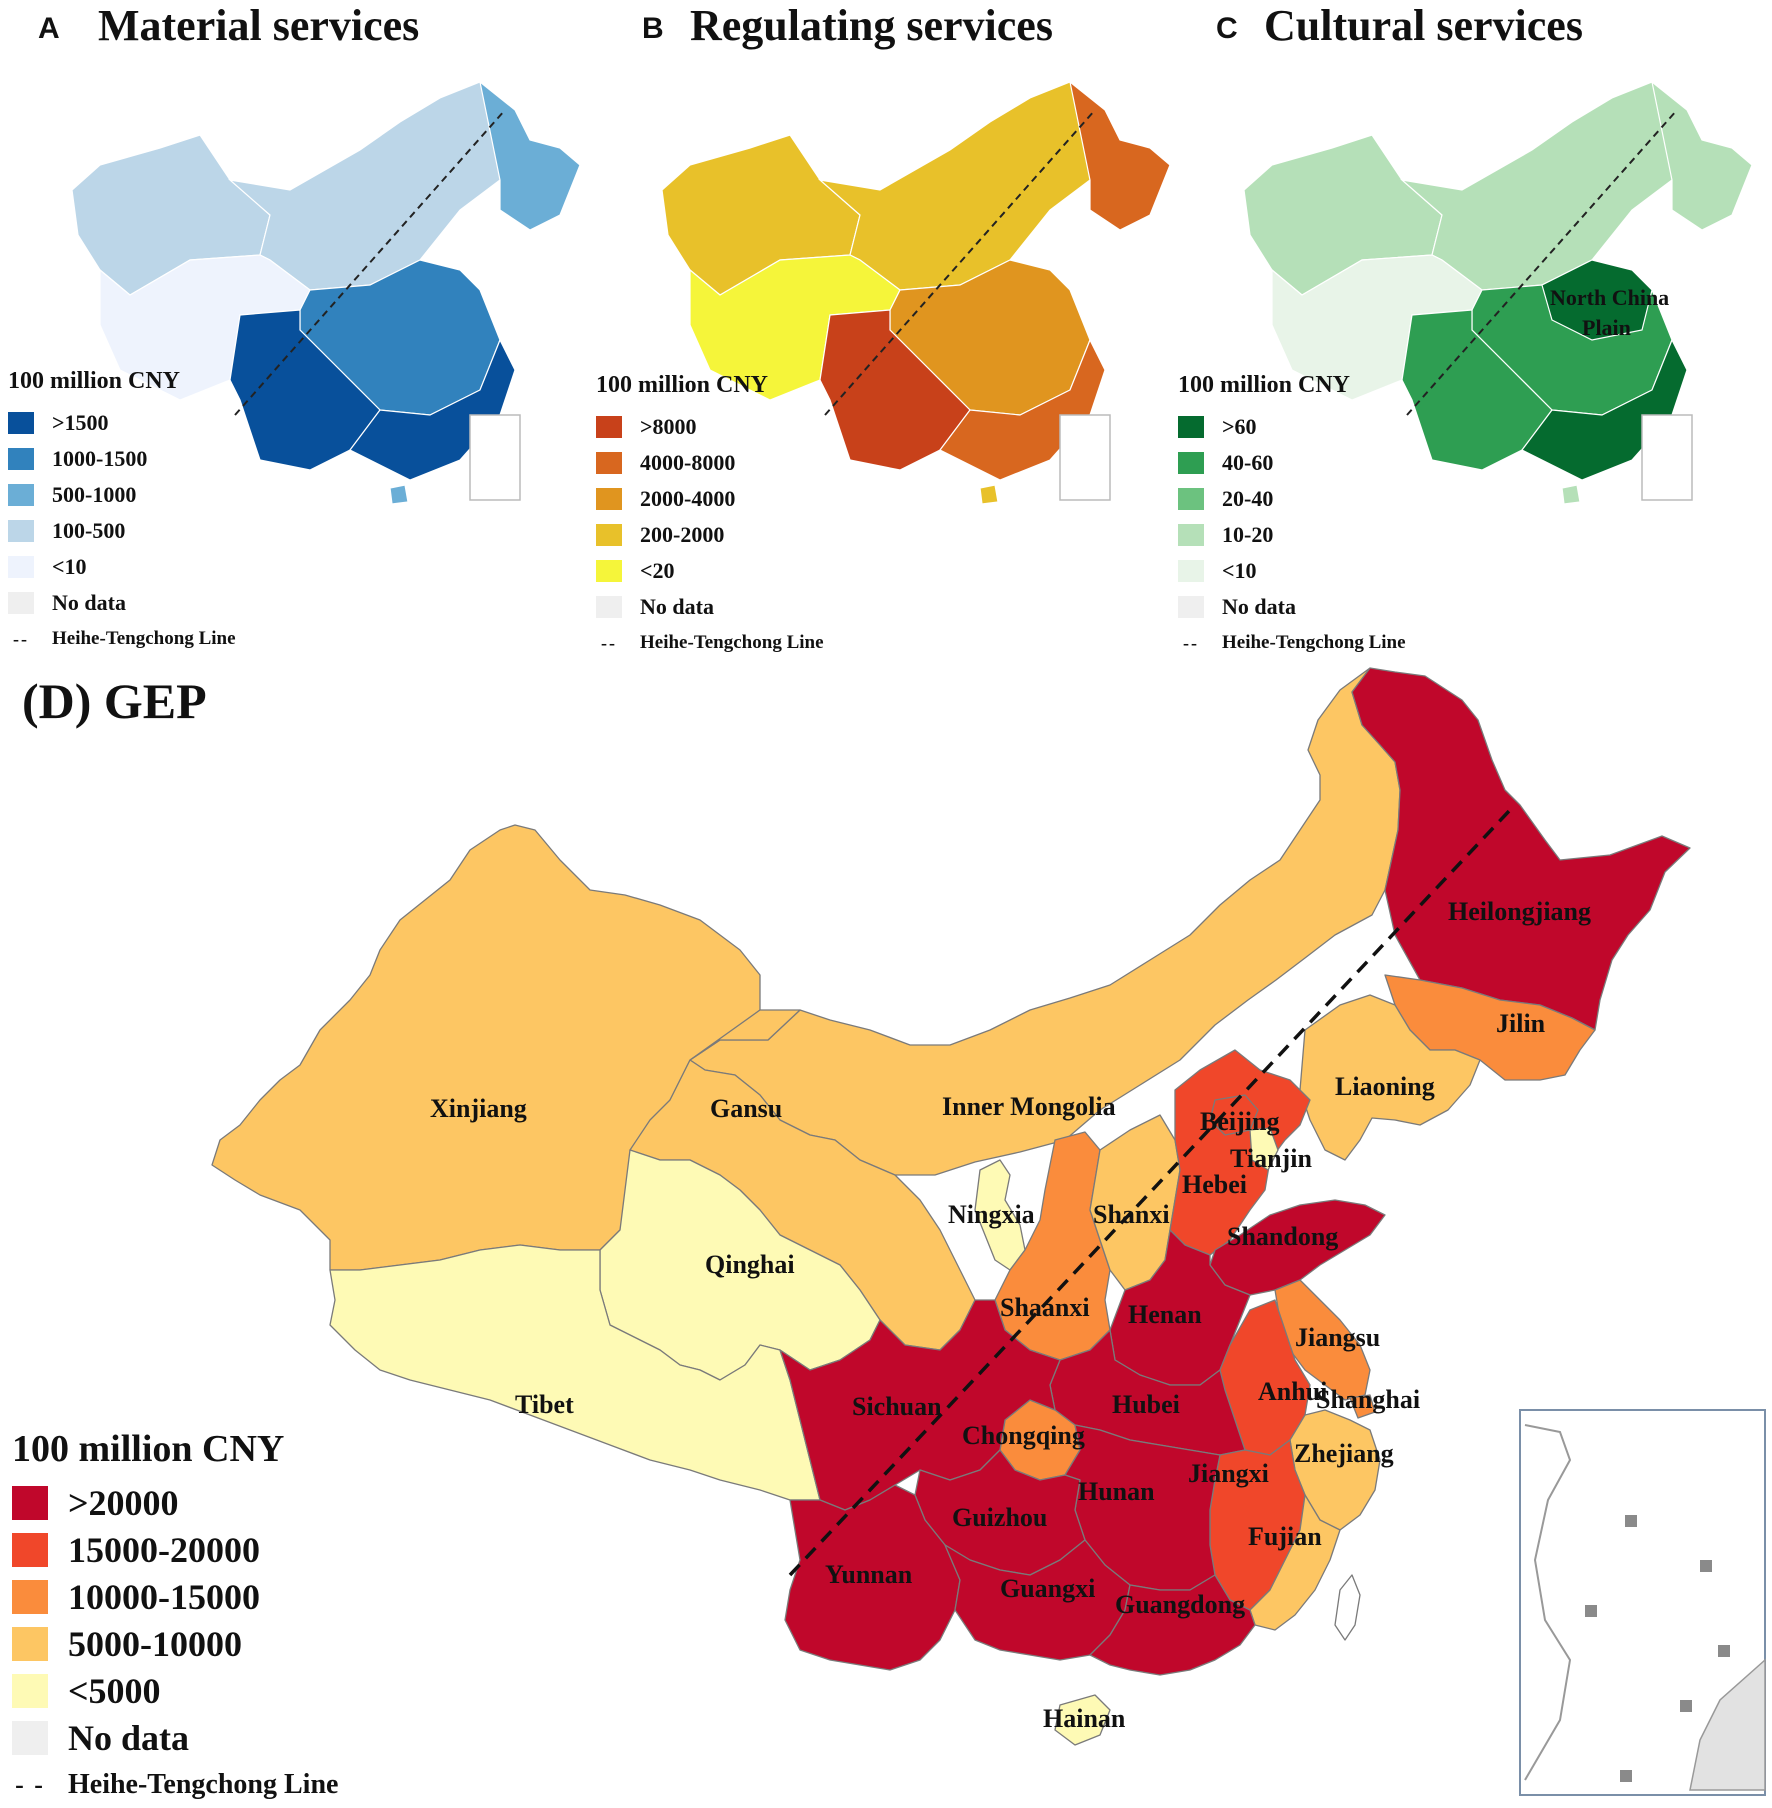 Image resolution: width=1772 pixels, height=1808 pixels. I want to click on legend-item: >1500, so click(122, 423).